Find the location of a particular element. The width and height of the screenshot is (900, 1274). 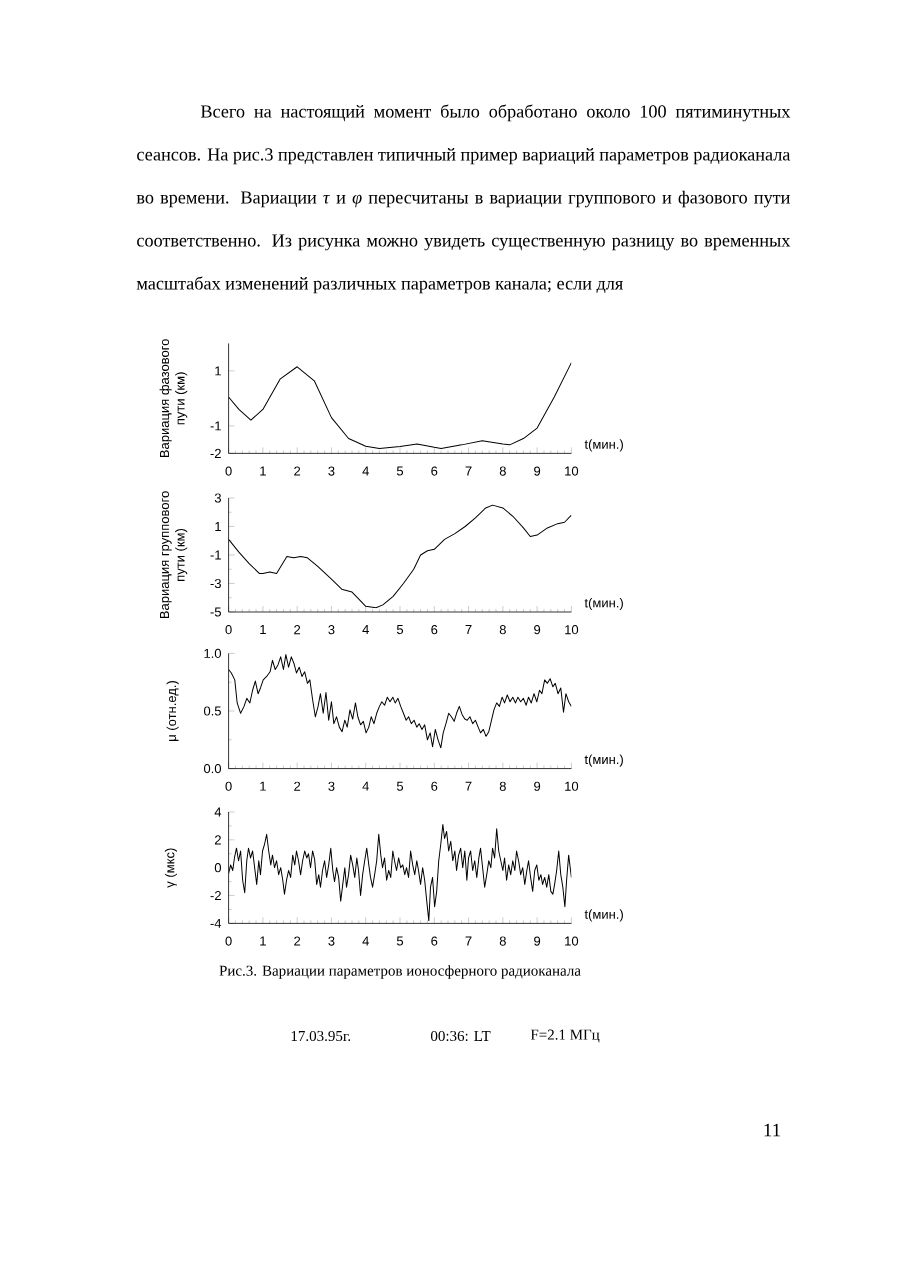

text: Всего на настоящий момент было обработано около 100 пятиминутных сеансов. На рис.3 представлен типичный пример вариаций параметров радиоканала во времени. Вариации τ и φ пересчитаны в вариации группового и фазового пути соответственно. Из рисунка можно увидеть существенную разницу во временных масштабах изменений различных параметров канала; если для is located at coordinates (463, 199).